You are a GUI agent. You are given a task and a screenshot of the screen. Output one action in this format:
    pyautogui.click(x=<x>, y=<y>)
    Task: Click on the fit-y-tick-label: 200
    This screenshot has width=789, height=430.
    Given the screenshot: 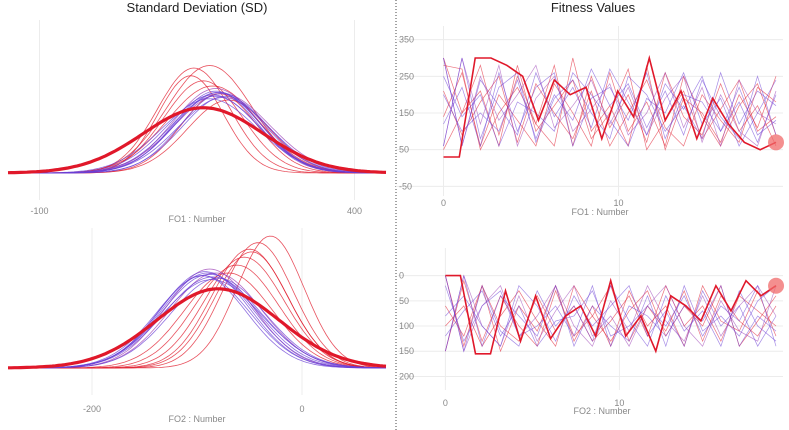 What is the action you would take?
    pyautogui.click(x=406, y=376)
    